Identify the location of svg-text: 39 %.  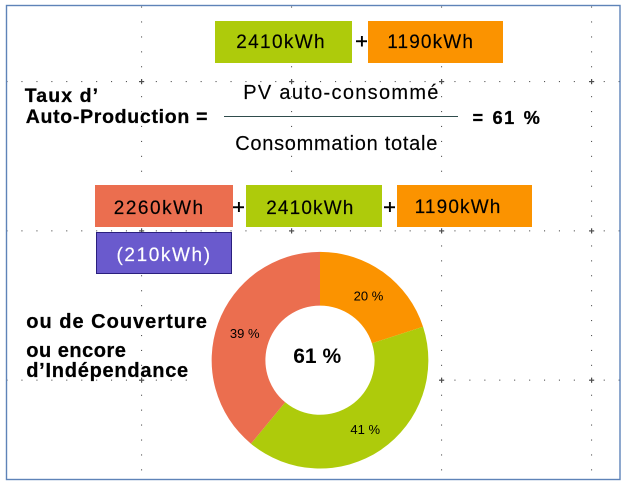
(245, 333).